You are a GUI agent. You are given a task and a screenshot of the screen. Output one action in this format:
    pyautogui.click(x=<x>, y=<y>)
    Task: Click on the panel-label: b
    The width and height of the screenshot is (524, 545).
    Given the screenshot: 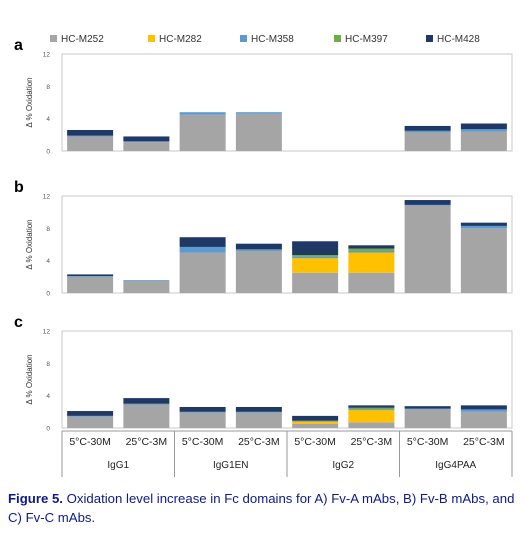 What is the action you would take?
    pyautogui.click(x=19, y=187)
    